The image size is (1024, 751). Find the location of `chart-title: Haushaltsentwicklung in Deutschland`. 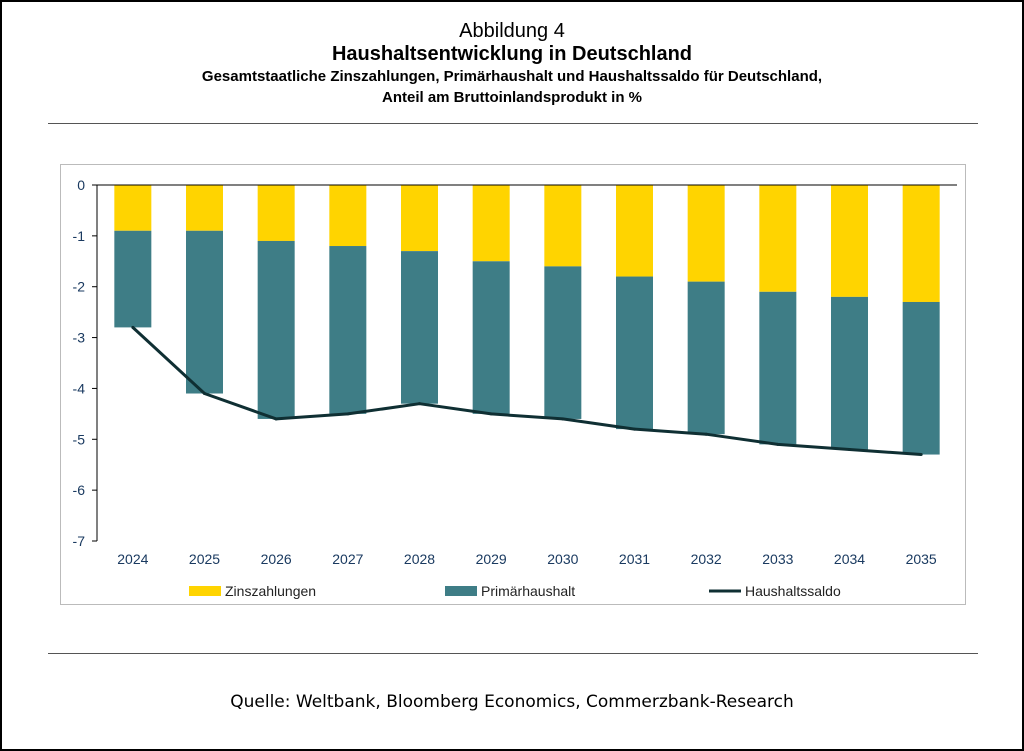

chart-title: Haushaltsentwicklung in Deutschland is located at coordinates (512, 54).